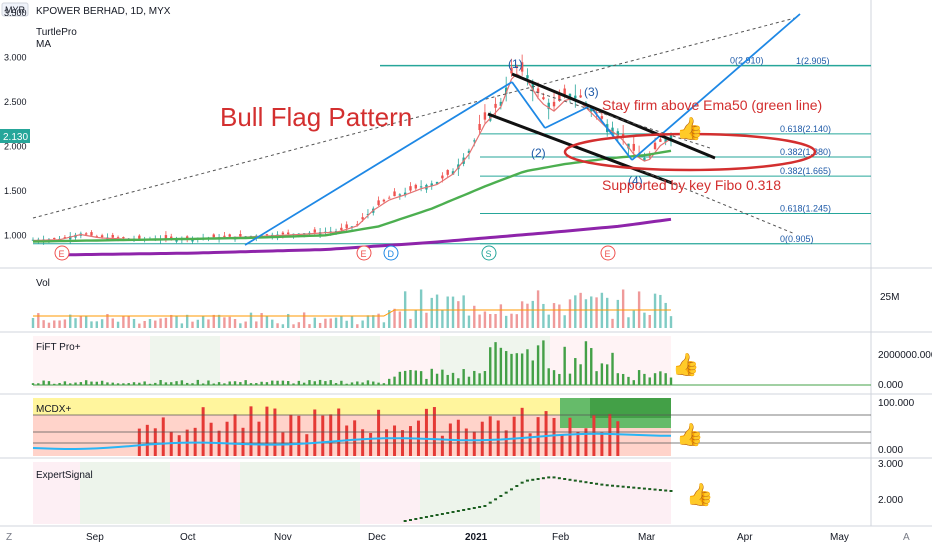  What do you see at coordinates (839, 537) in the screenshot?
I see `x-tick-label: May` at bounding box center [839, 537].